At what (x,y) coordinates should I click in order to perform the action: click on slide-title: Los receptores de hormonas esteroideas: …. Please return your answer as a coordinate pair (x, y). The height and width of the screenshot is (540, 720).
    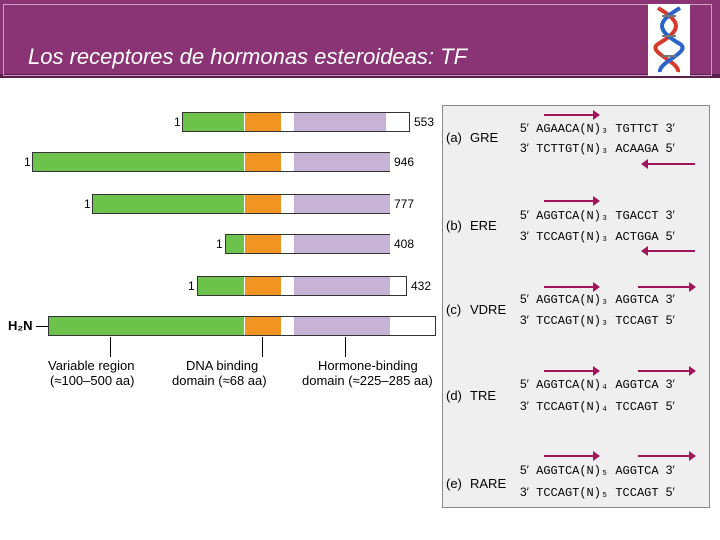
    Looking at the image, I should click on (248, 56).